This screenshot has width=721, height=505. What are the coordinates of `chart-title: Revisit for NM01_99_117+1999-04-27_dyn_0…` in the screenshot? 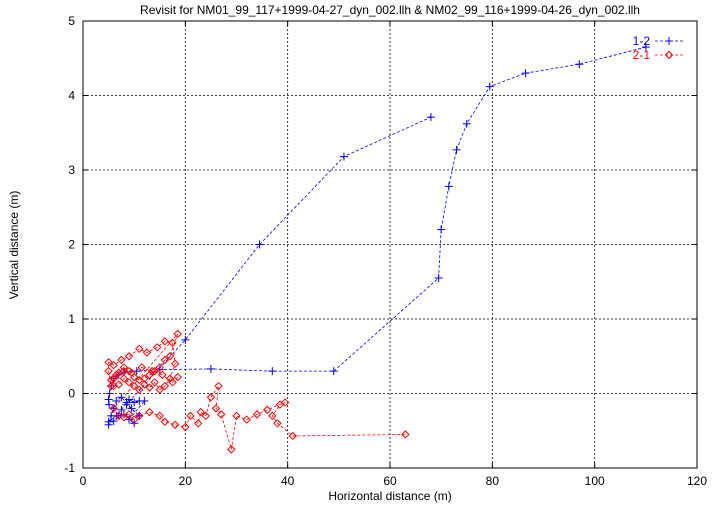 It's located at (390, 10).